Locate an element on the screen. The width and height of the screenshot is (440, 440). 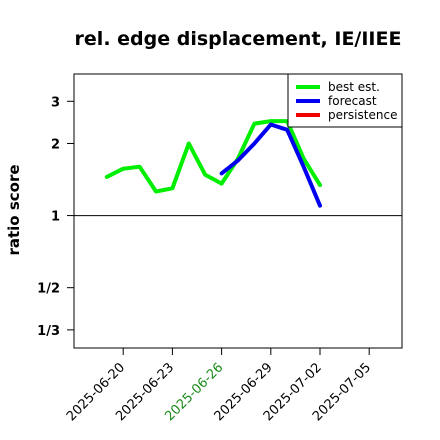
legend-label: persistence is located at coordinates (362, 115).